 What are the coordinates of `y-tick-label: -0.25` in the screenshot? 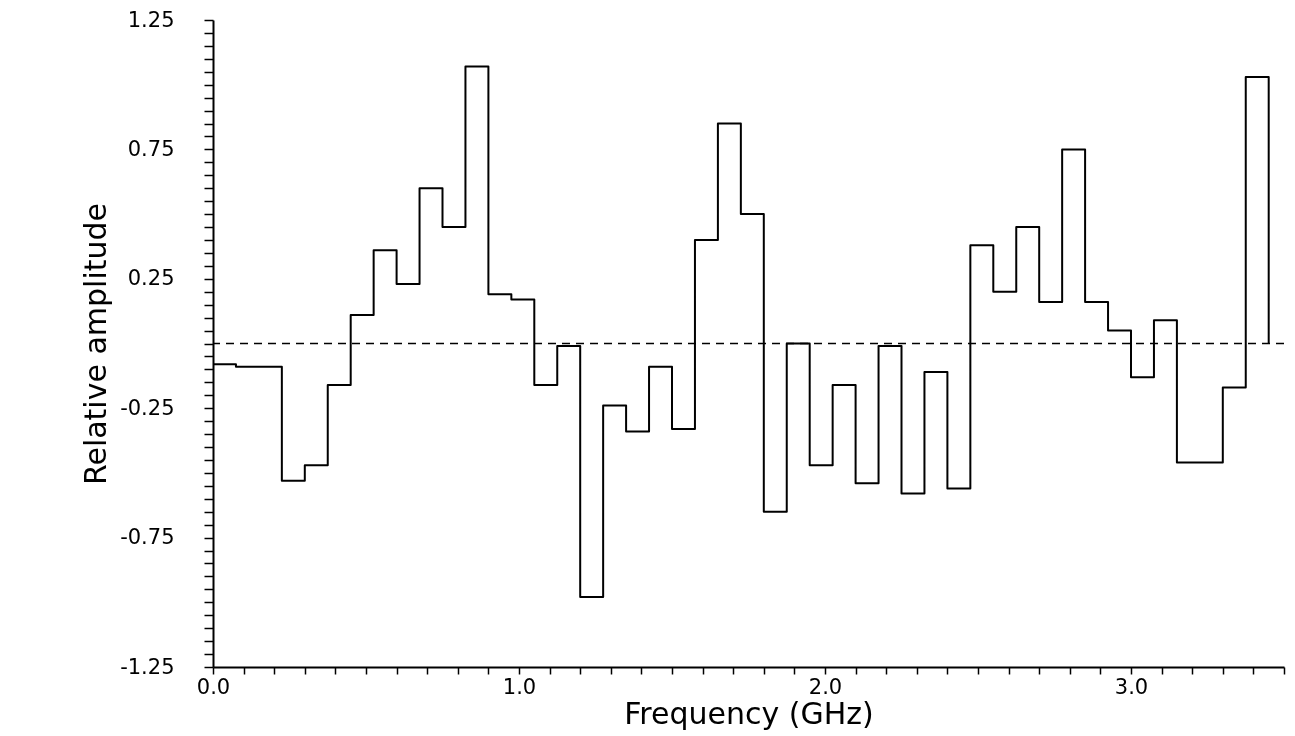 It's located at (147, 407).